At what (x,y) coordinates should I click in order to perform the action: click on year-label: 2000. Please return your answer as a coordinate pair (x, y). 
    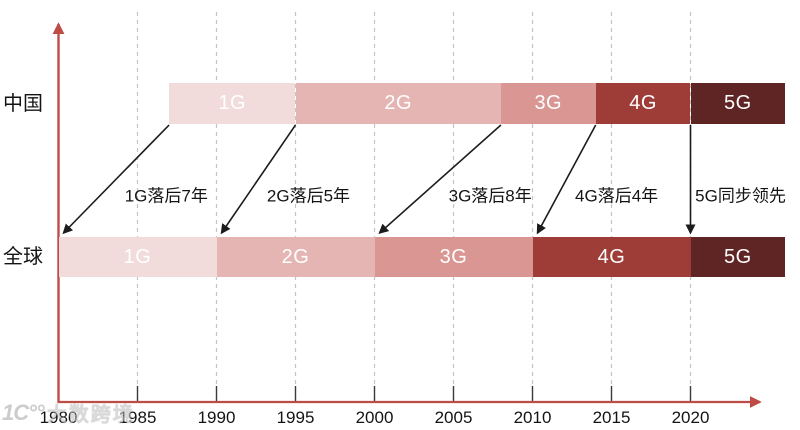
    Looking at the image, I should click on (374, 417).